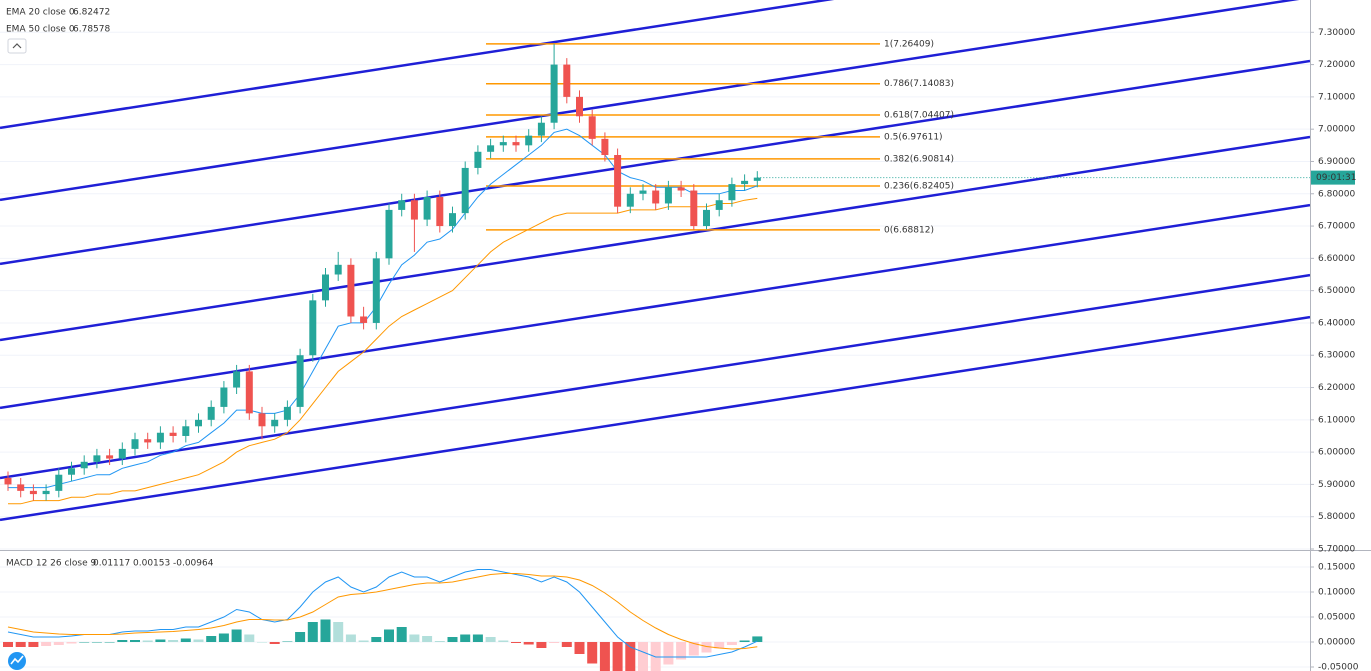 The height and width of the screenshot is (671, 1371). I want to click on fib-label: 0.786(7.14083), so click(919, 84).